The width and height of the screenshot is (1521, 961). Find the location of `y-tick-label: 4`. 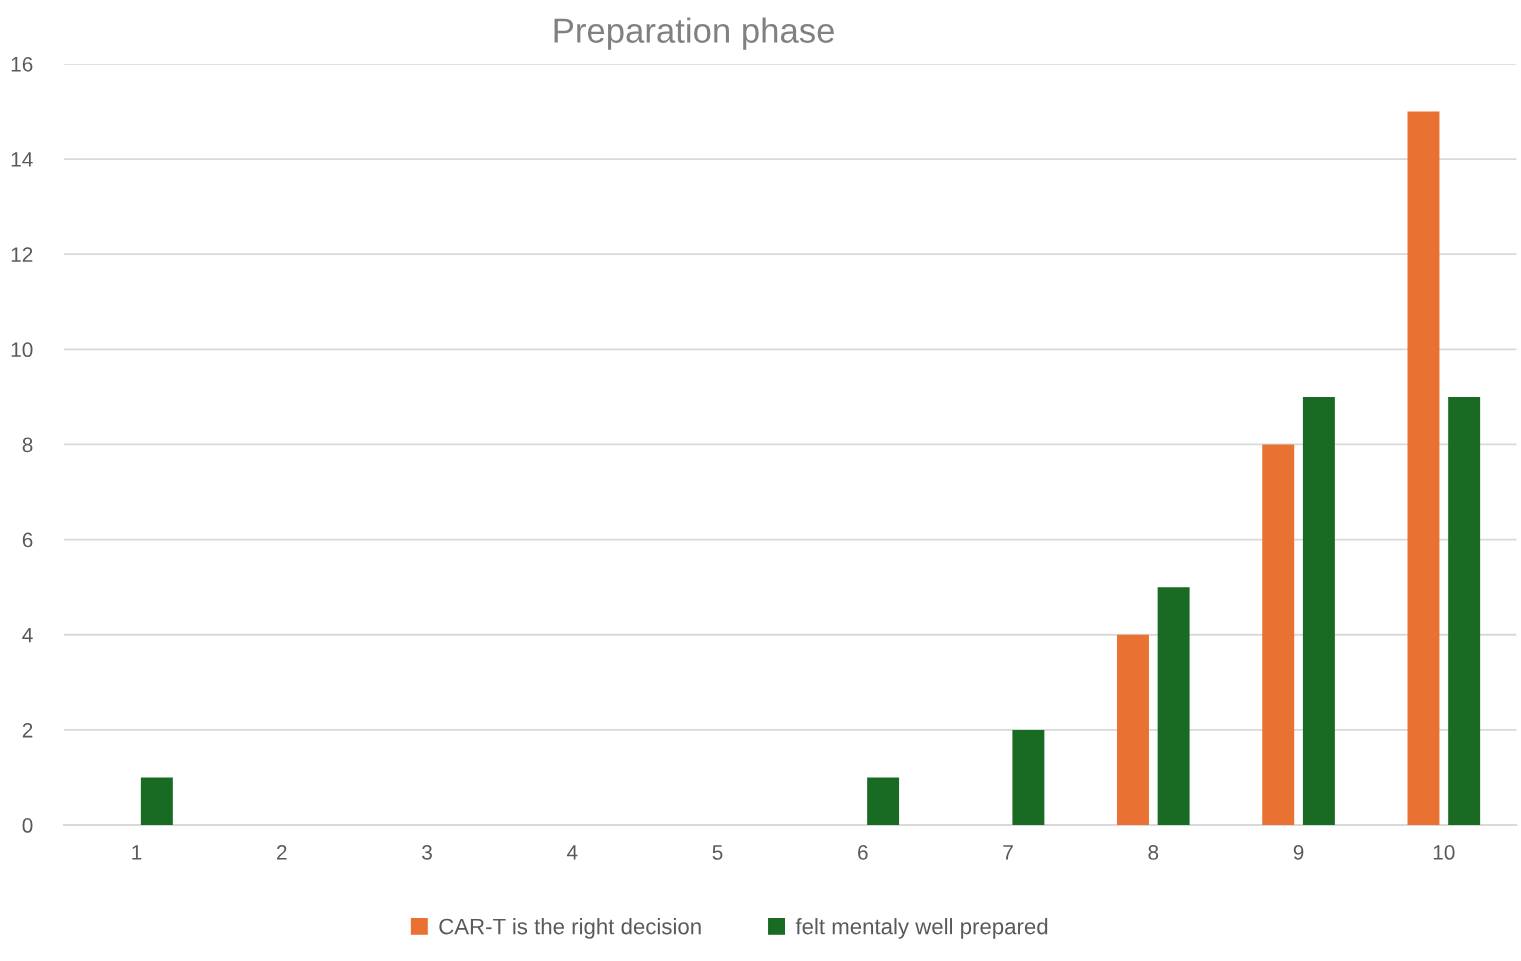

y-tick-label: 4 is located at coordinates (27, 635).